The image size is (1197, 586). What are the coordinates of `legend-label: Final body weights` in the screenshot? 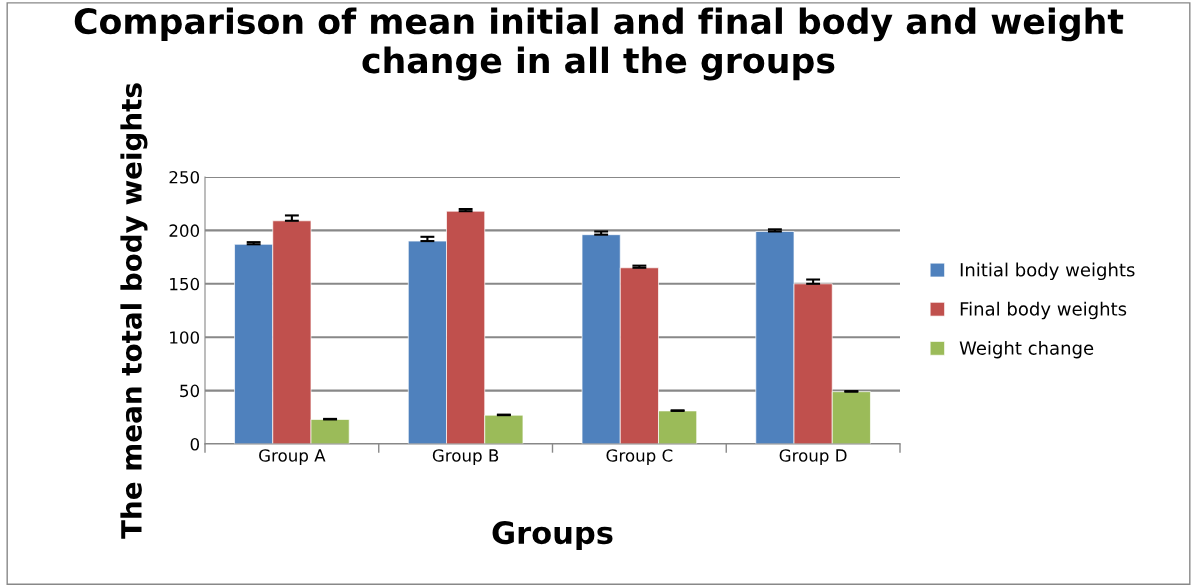 It's located at (1043, 310).